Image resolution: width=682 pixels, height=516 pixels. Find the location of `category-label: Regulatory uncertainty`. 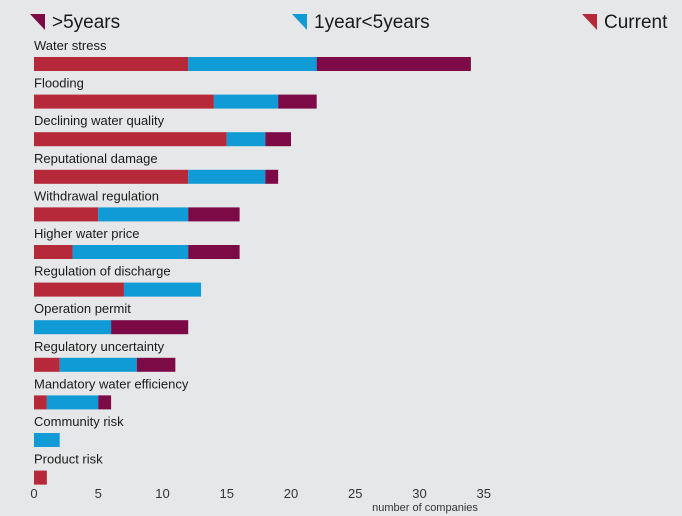

category-label: Regulatory uncertainty is located at coordinates (99, 346).